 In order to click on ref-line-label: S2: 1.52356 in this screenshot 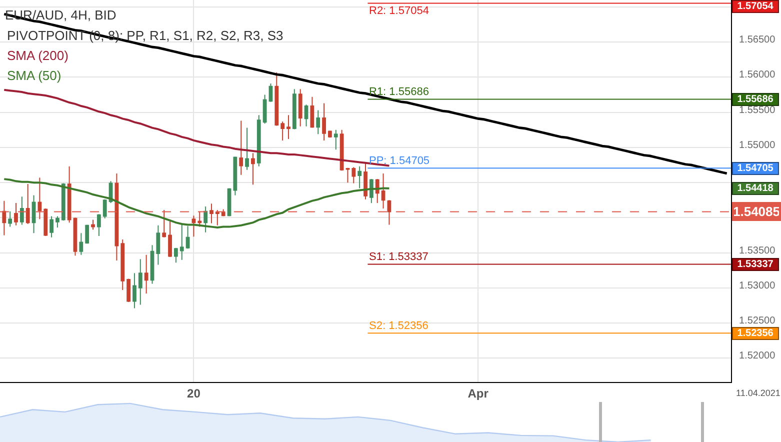, I will do `click(398, 326)`.